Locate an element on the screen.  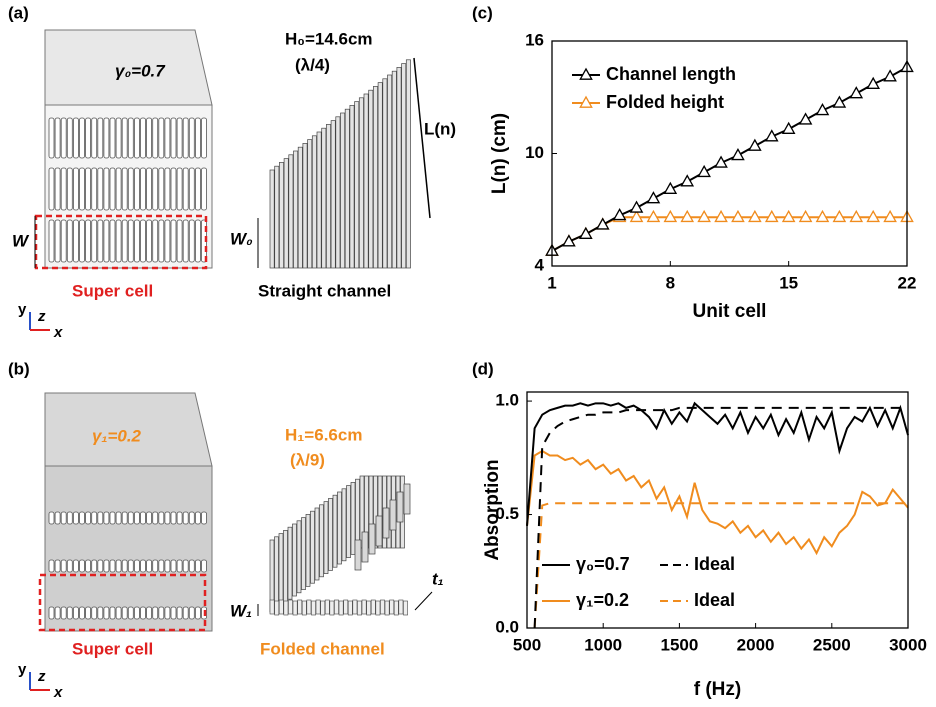
x-tick-label: 500 is located at coordinates (527, 644).